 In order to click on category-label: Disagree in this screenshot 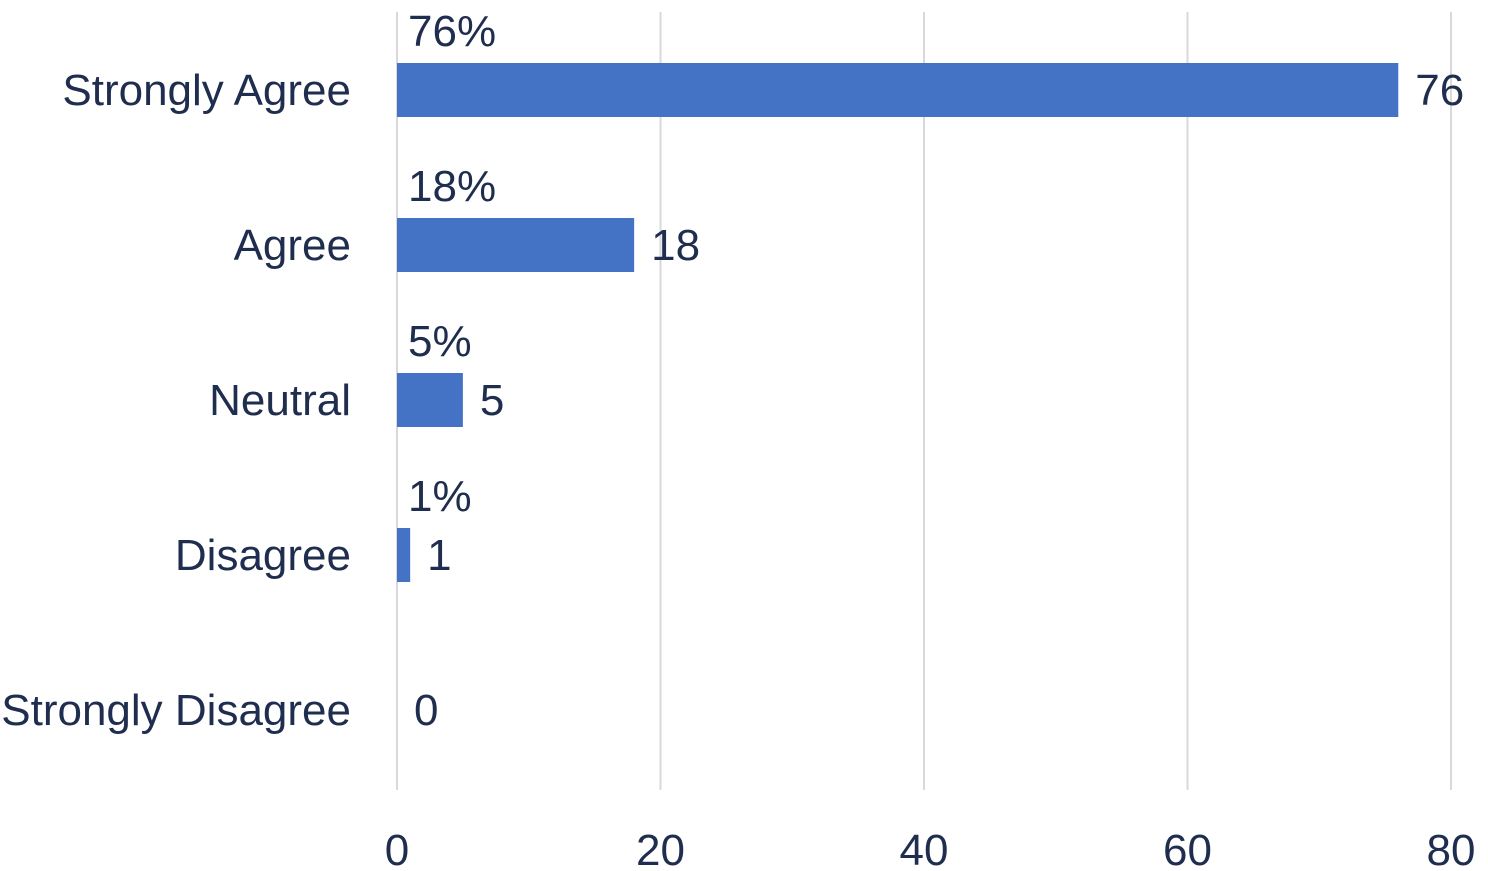, I will do `click(263, 555)`.